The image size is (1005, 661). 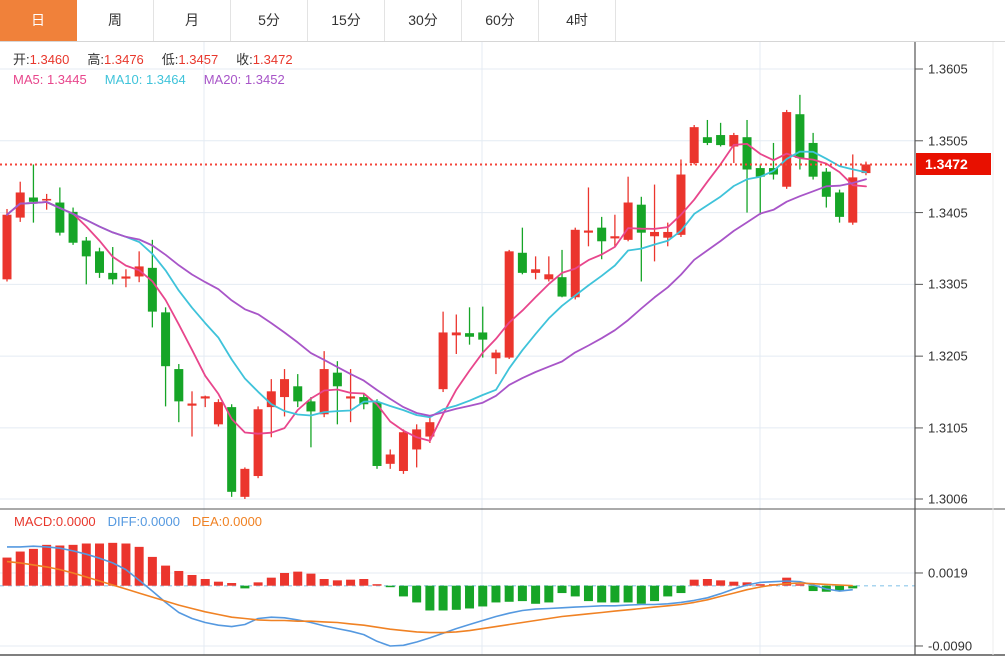 What do you see at coordinates (948, 499) in the screenshot?
I see `price-axis-label: 1.3006` at bounding box center [948, 499].